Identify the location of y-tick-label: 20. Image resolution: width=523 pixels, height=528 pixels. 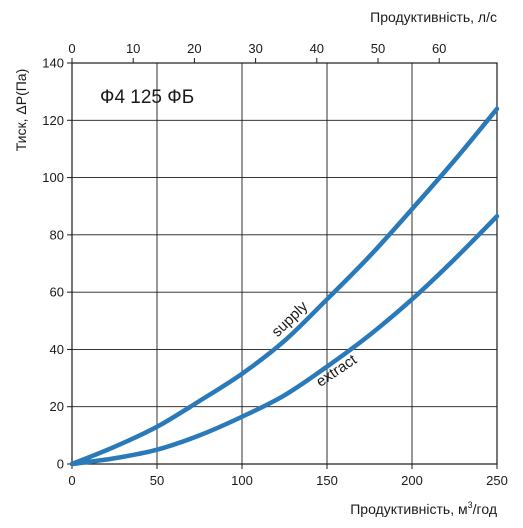
(57, 406).